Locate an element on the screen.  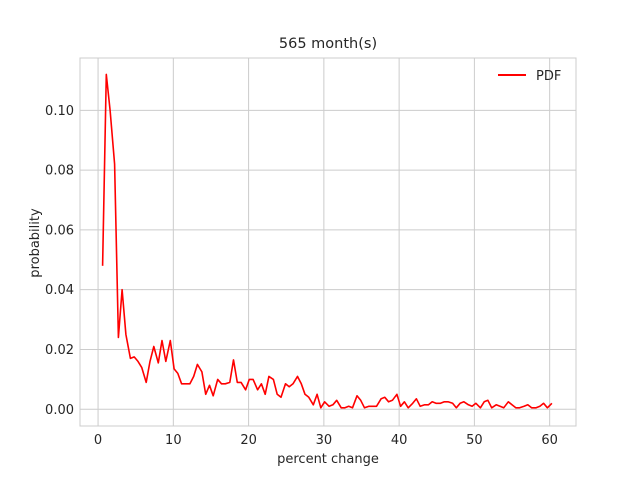
x-tick-label: 30 is located at coordinates (324, 440).